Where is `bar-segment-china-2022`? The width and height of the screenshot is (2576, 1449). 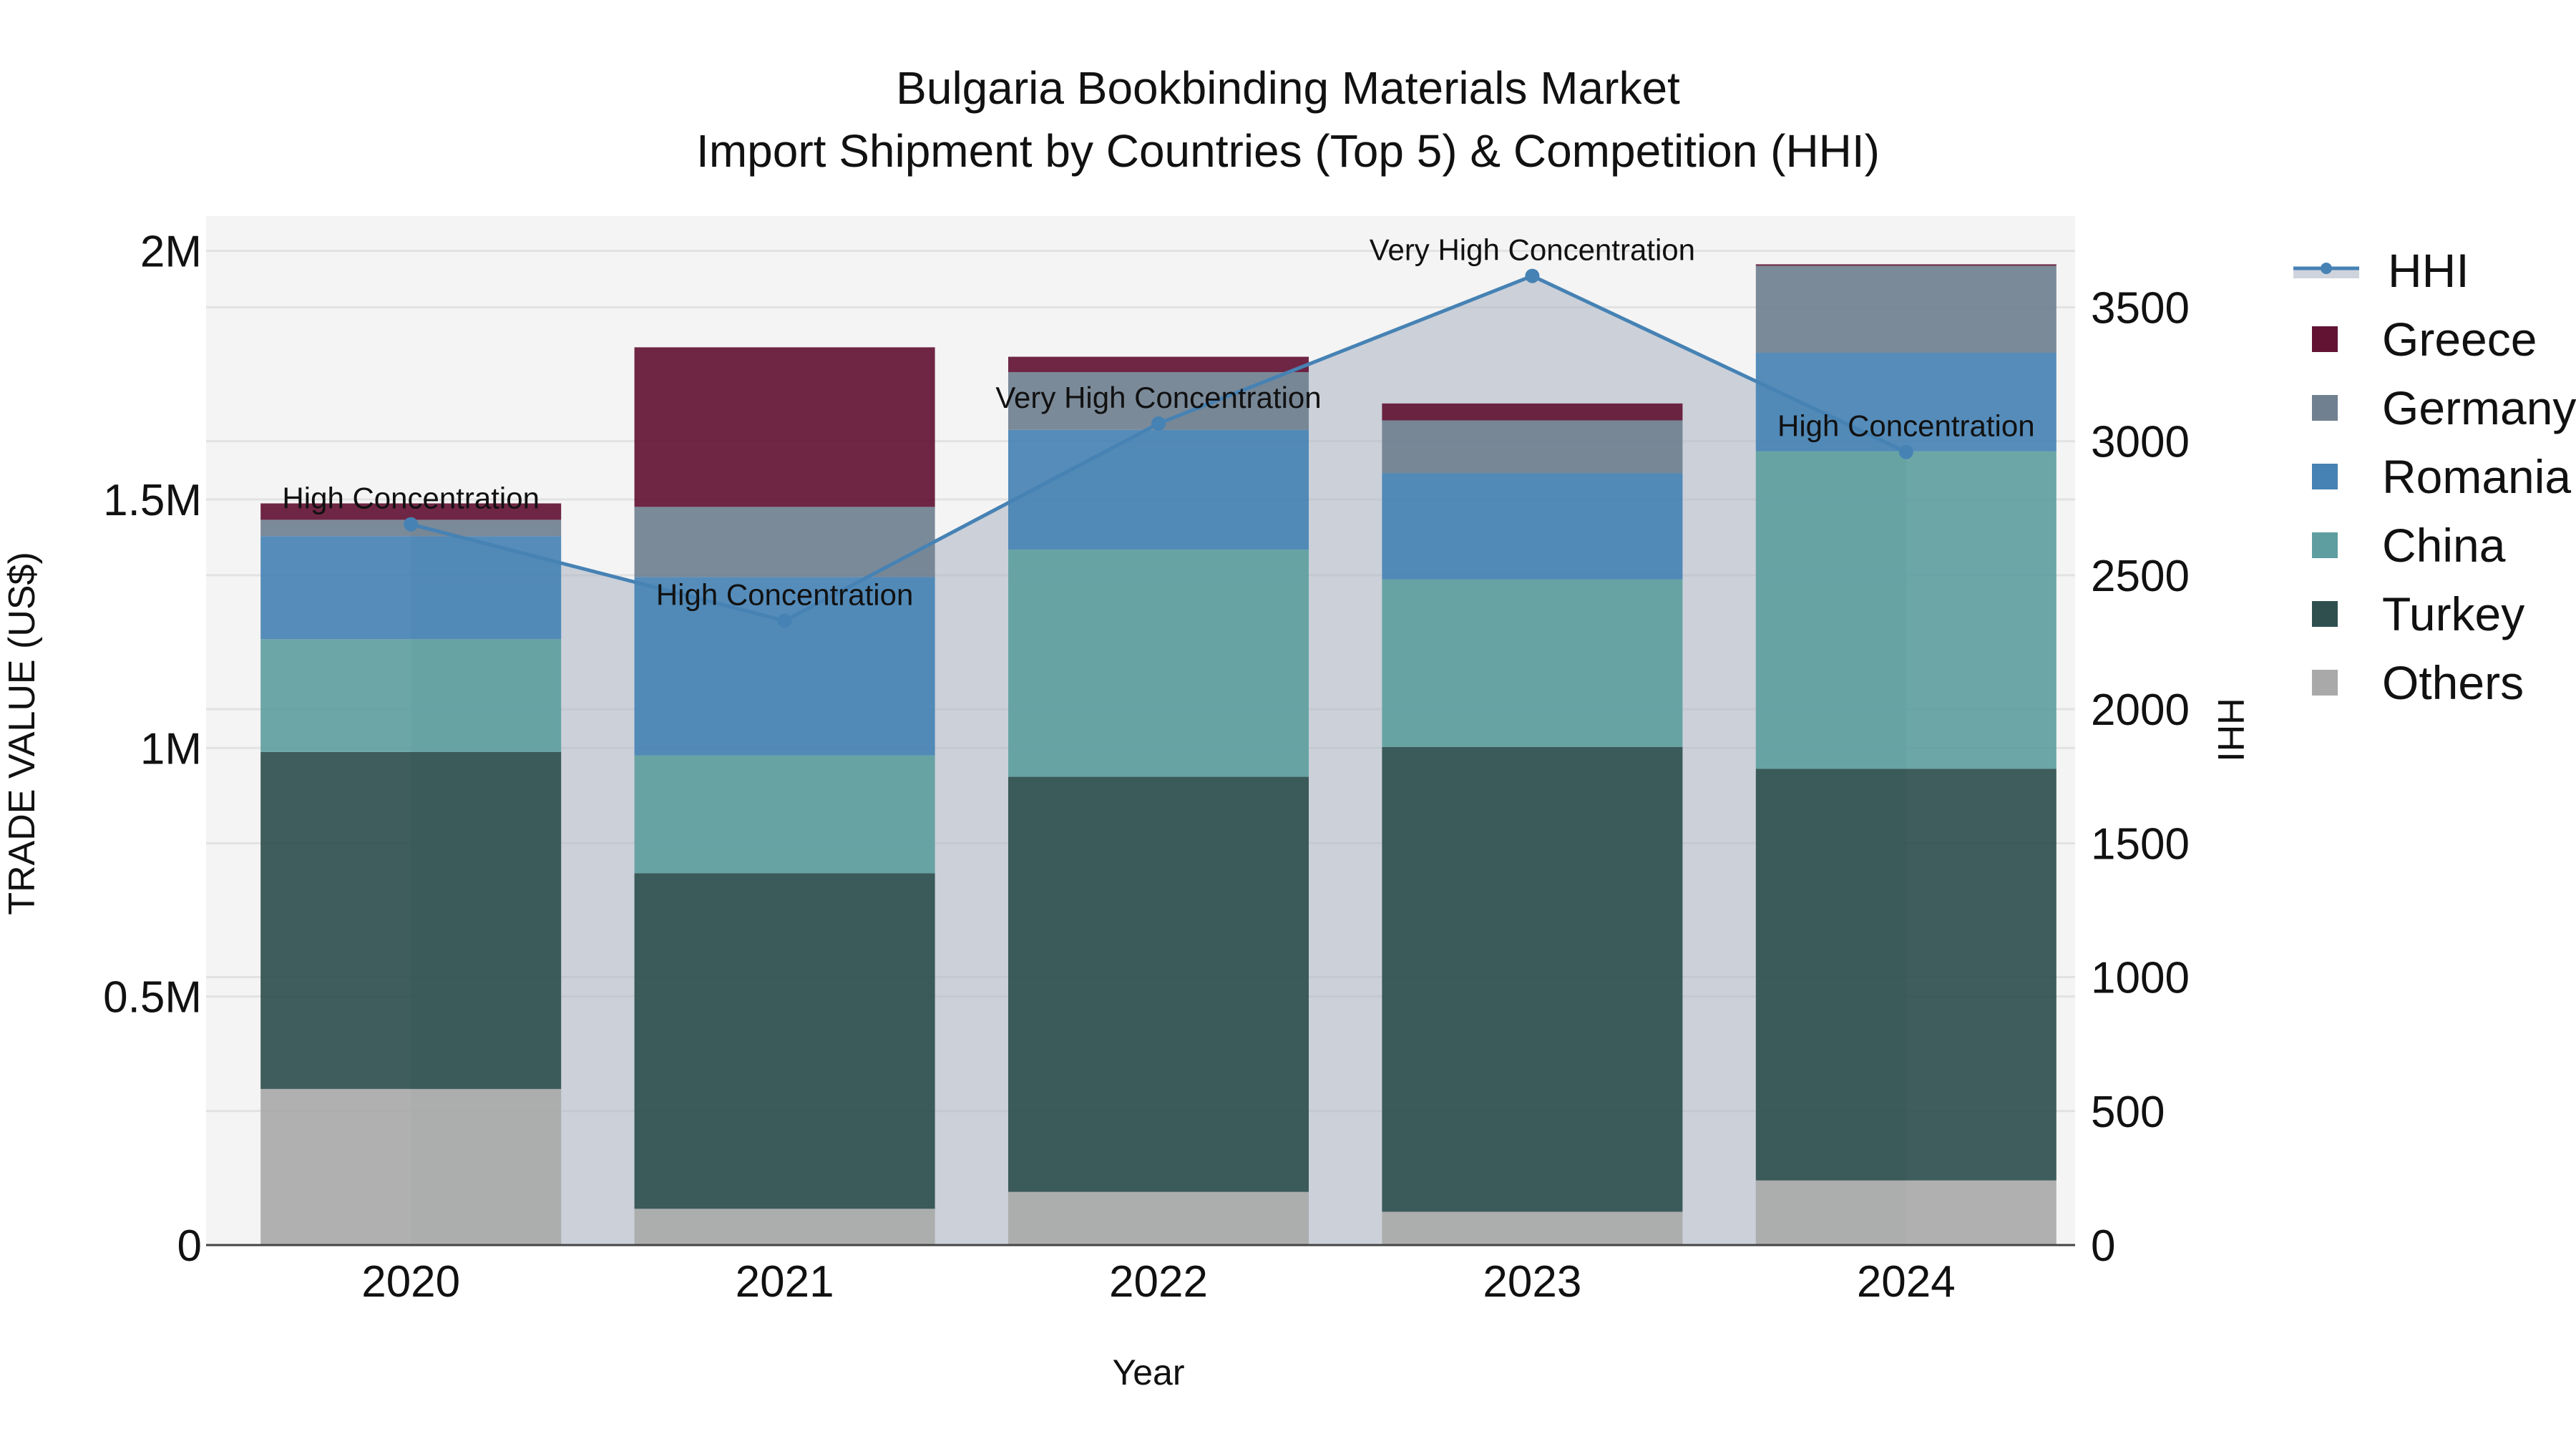 bar-segment-china-2022 is located at coordinates (1158, 663).